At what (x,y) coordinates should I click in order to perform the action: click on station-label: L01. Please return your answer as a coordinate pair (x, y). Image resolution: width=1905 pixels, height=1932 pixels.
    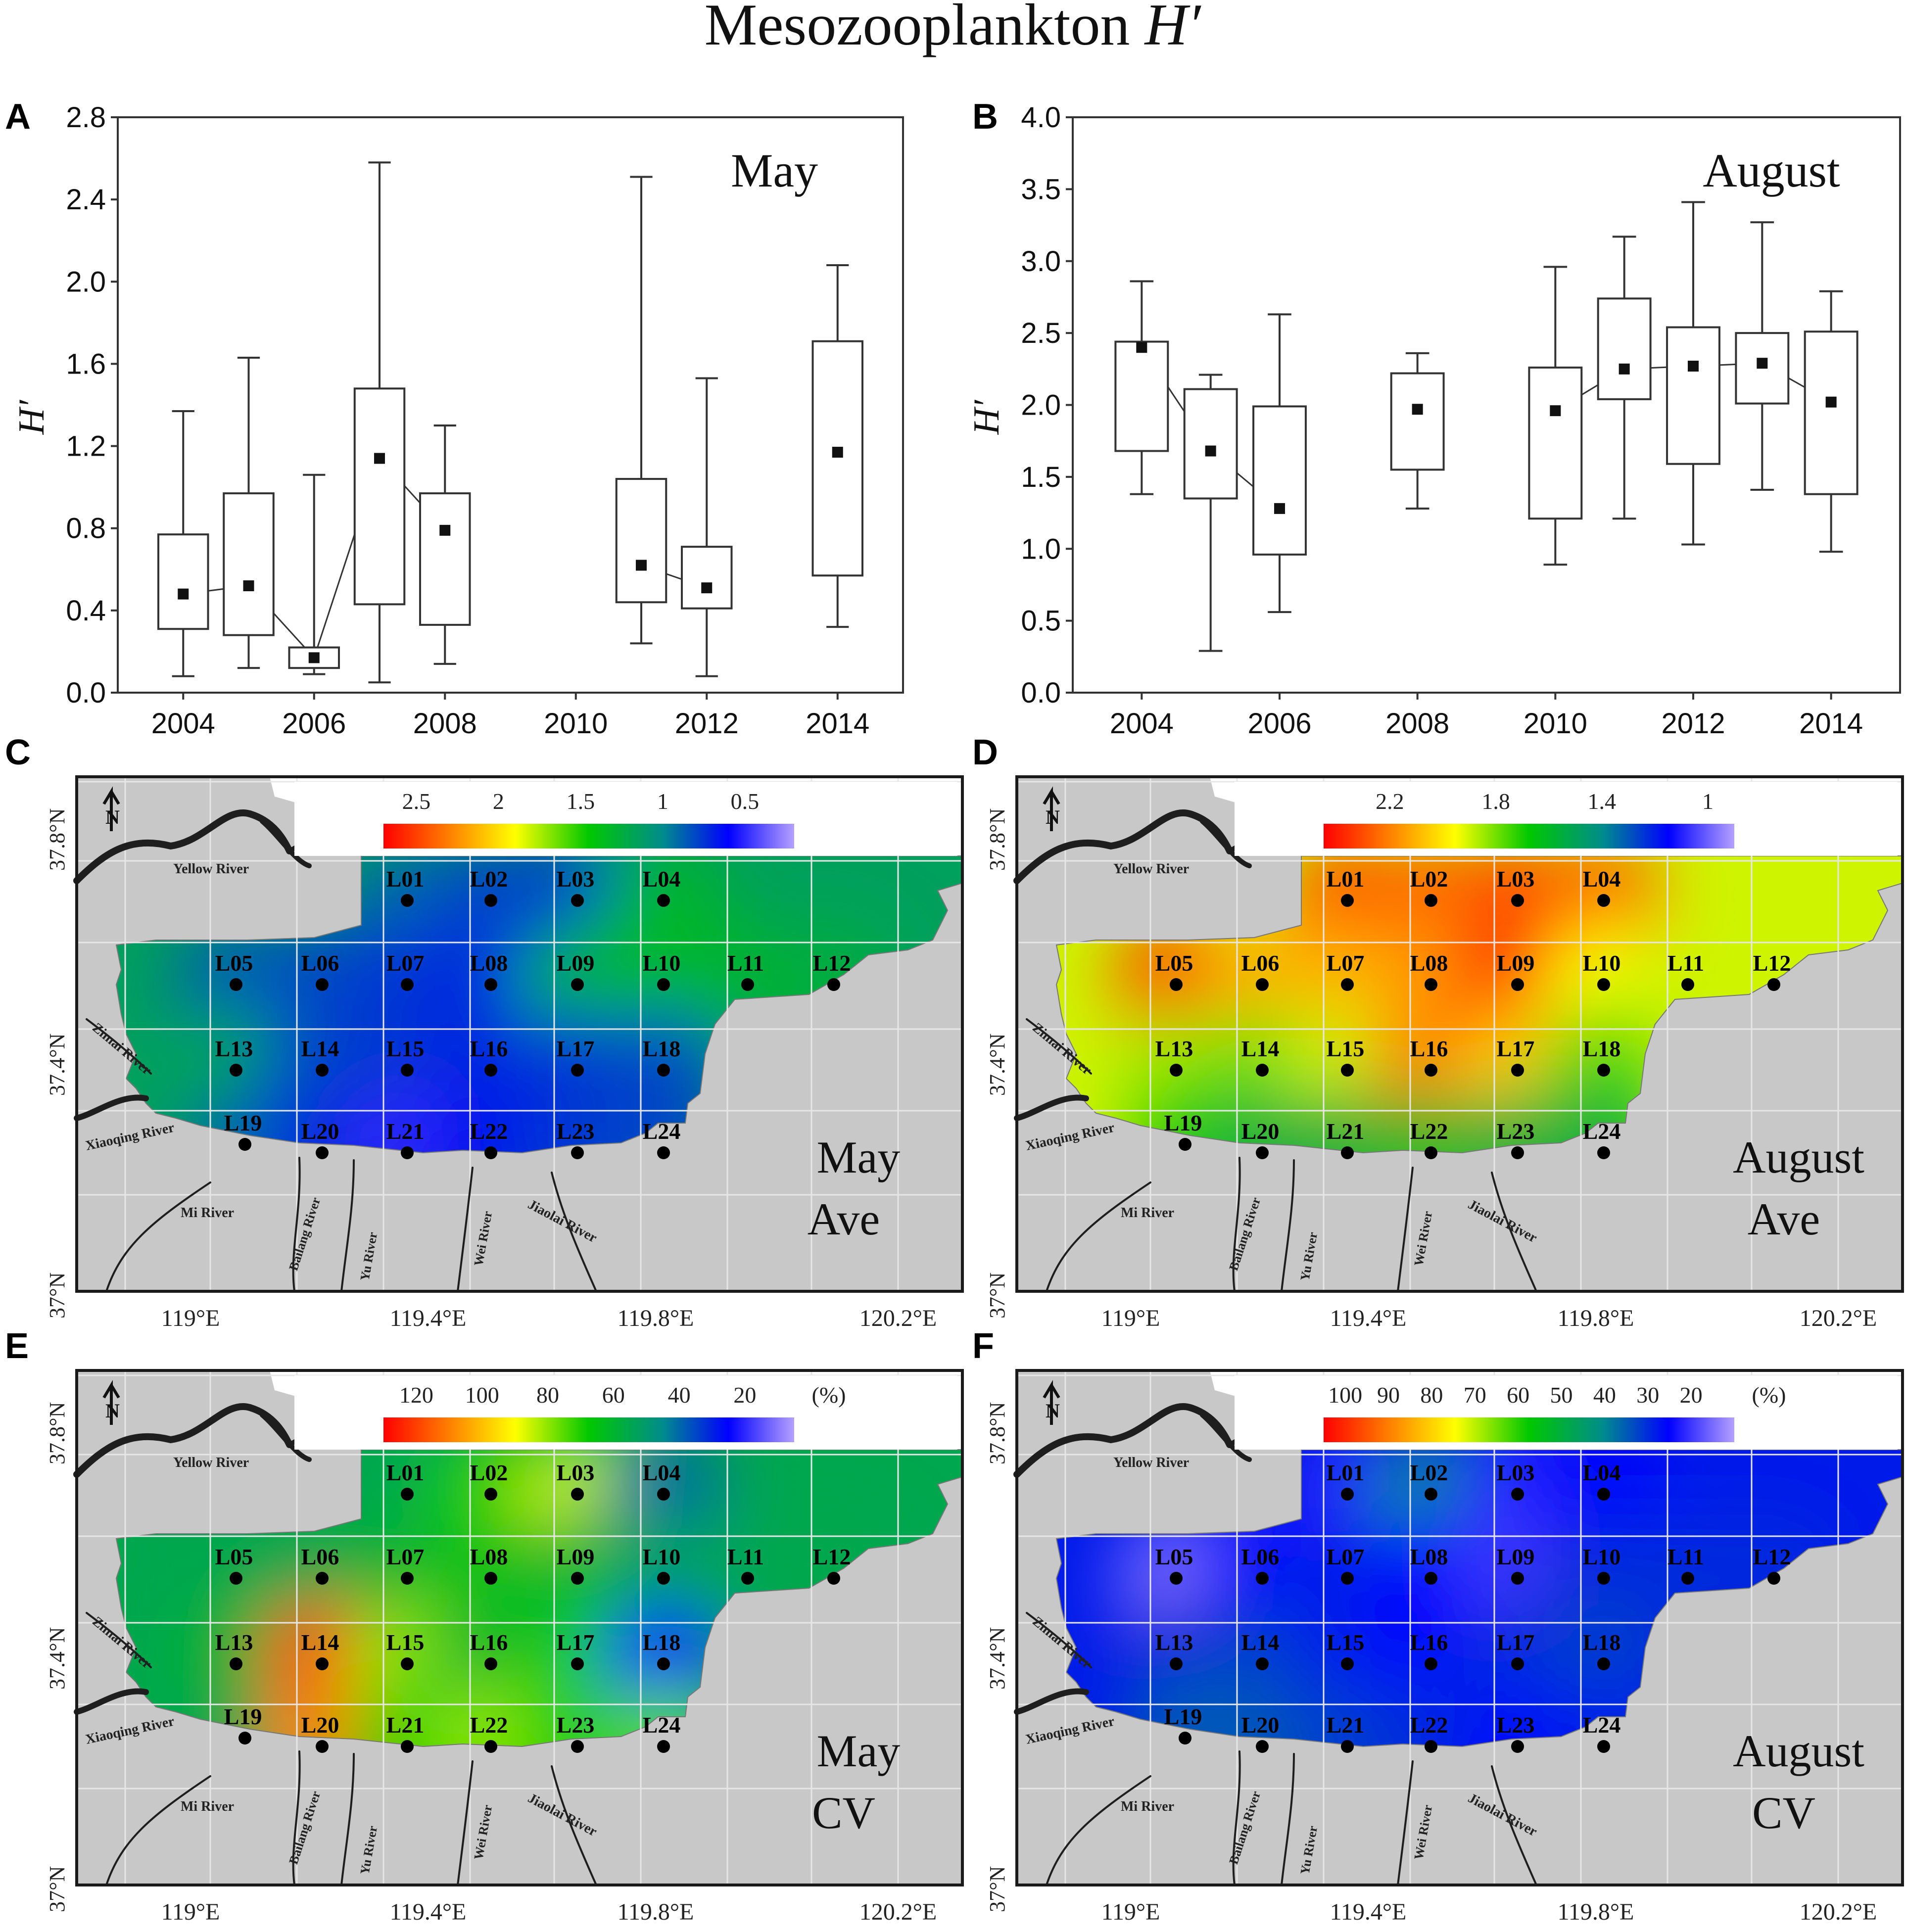
    Looking at the image, I should click on (1346, 1472).